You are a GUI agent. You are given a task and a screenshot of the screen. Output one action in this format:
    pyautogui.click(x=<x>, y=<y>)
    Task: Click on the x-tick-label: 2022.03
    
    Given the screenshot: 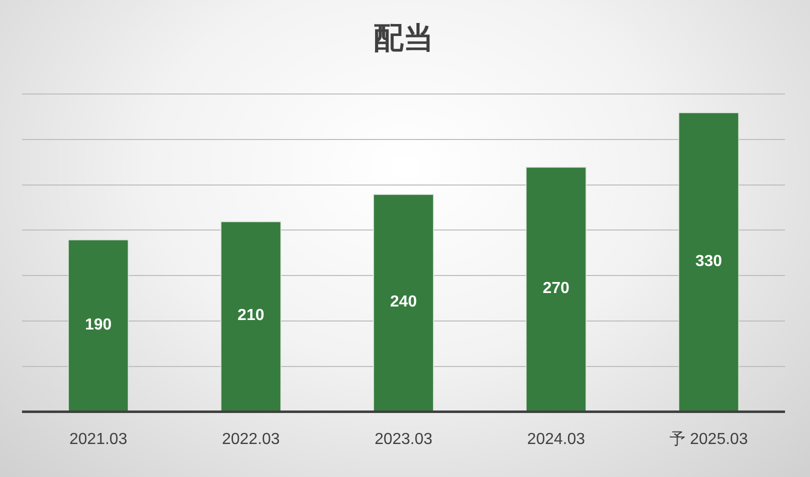 What is the action you would take?
    pyautogui.click(x=251, y=439)
    